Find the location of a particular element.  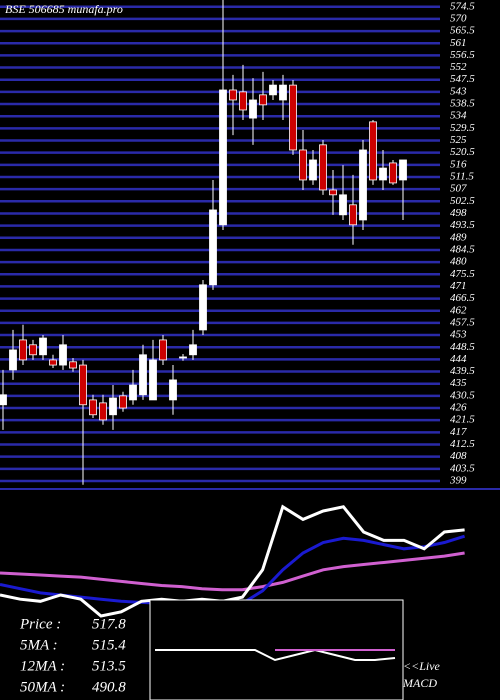

y-tick-label: 412.5 is located at coordinates (462, 444).